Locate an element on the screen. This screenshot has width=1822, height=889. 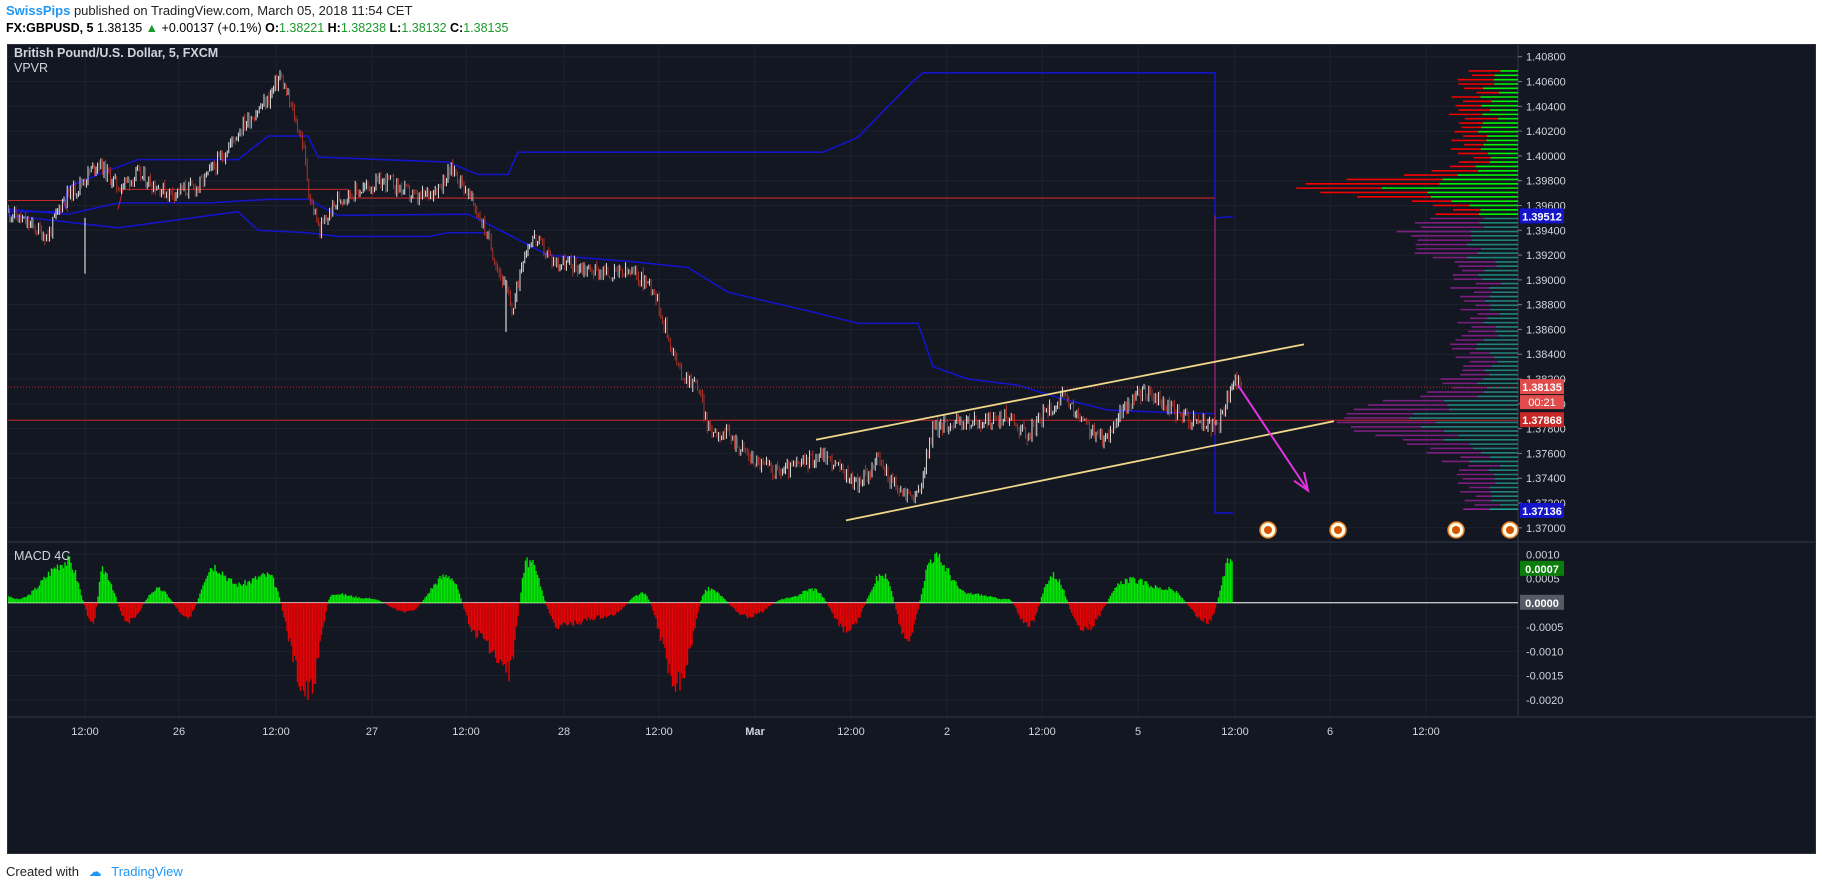
price-tick-label: 1.39400 is located at coordinates (1546, 231).